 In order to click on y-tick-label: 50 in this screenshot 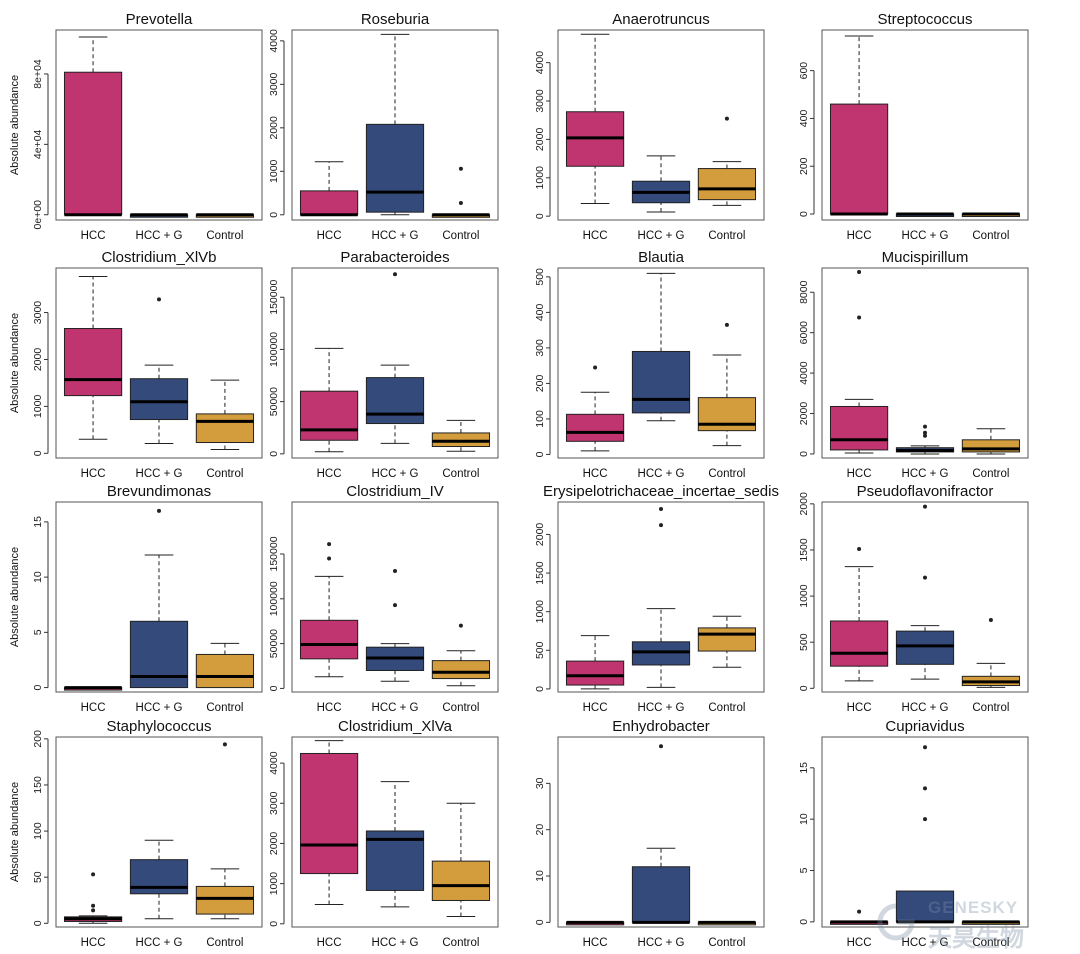, I will do `click(38, 877)`.